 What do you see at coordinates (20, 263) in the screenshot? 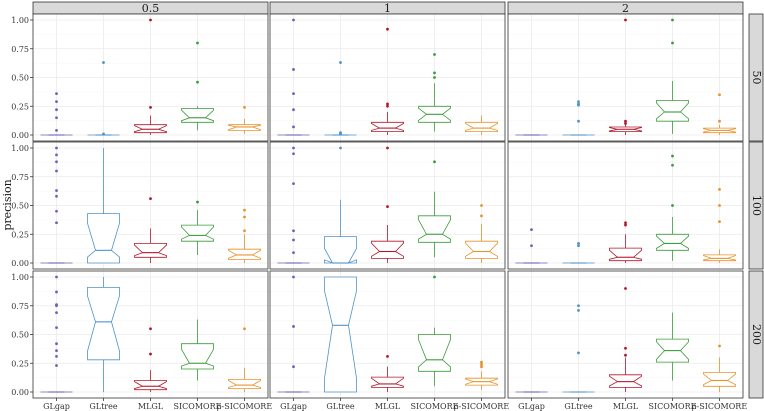
I see `y-tick-label-1-0: 0.00` at bounding box center [20, 263].